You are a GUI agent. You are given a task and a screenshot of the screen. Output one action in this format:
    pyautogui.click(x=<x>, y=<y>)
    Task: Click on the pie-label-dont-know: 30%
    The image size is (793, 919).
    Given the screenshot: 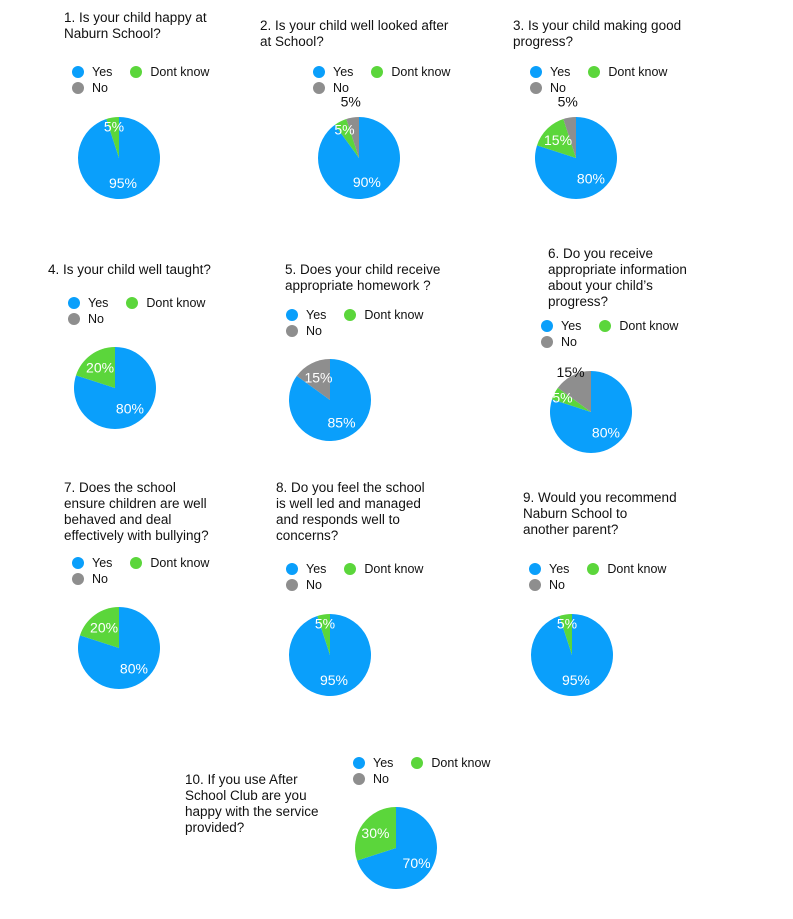 What is the action you would take?
    pyautogui.click(x=375, y=833)
    